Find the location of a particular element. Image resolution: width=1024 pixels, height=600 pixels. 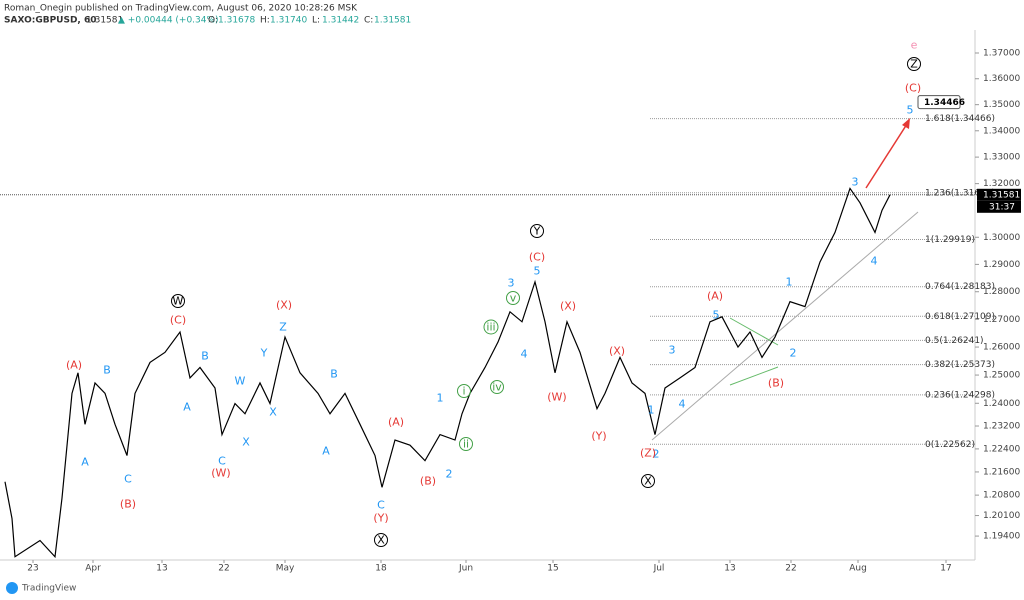

fib-label: 1.236(1.31656) is located at coordinates (960, 193).